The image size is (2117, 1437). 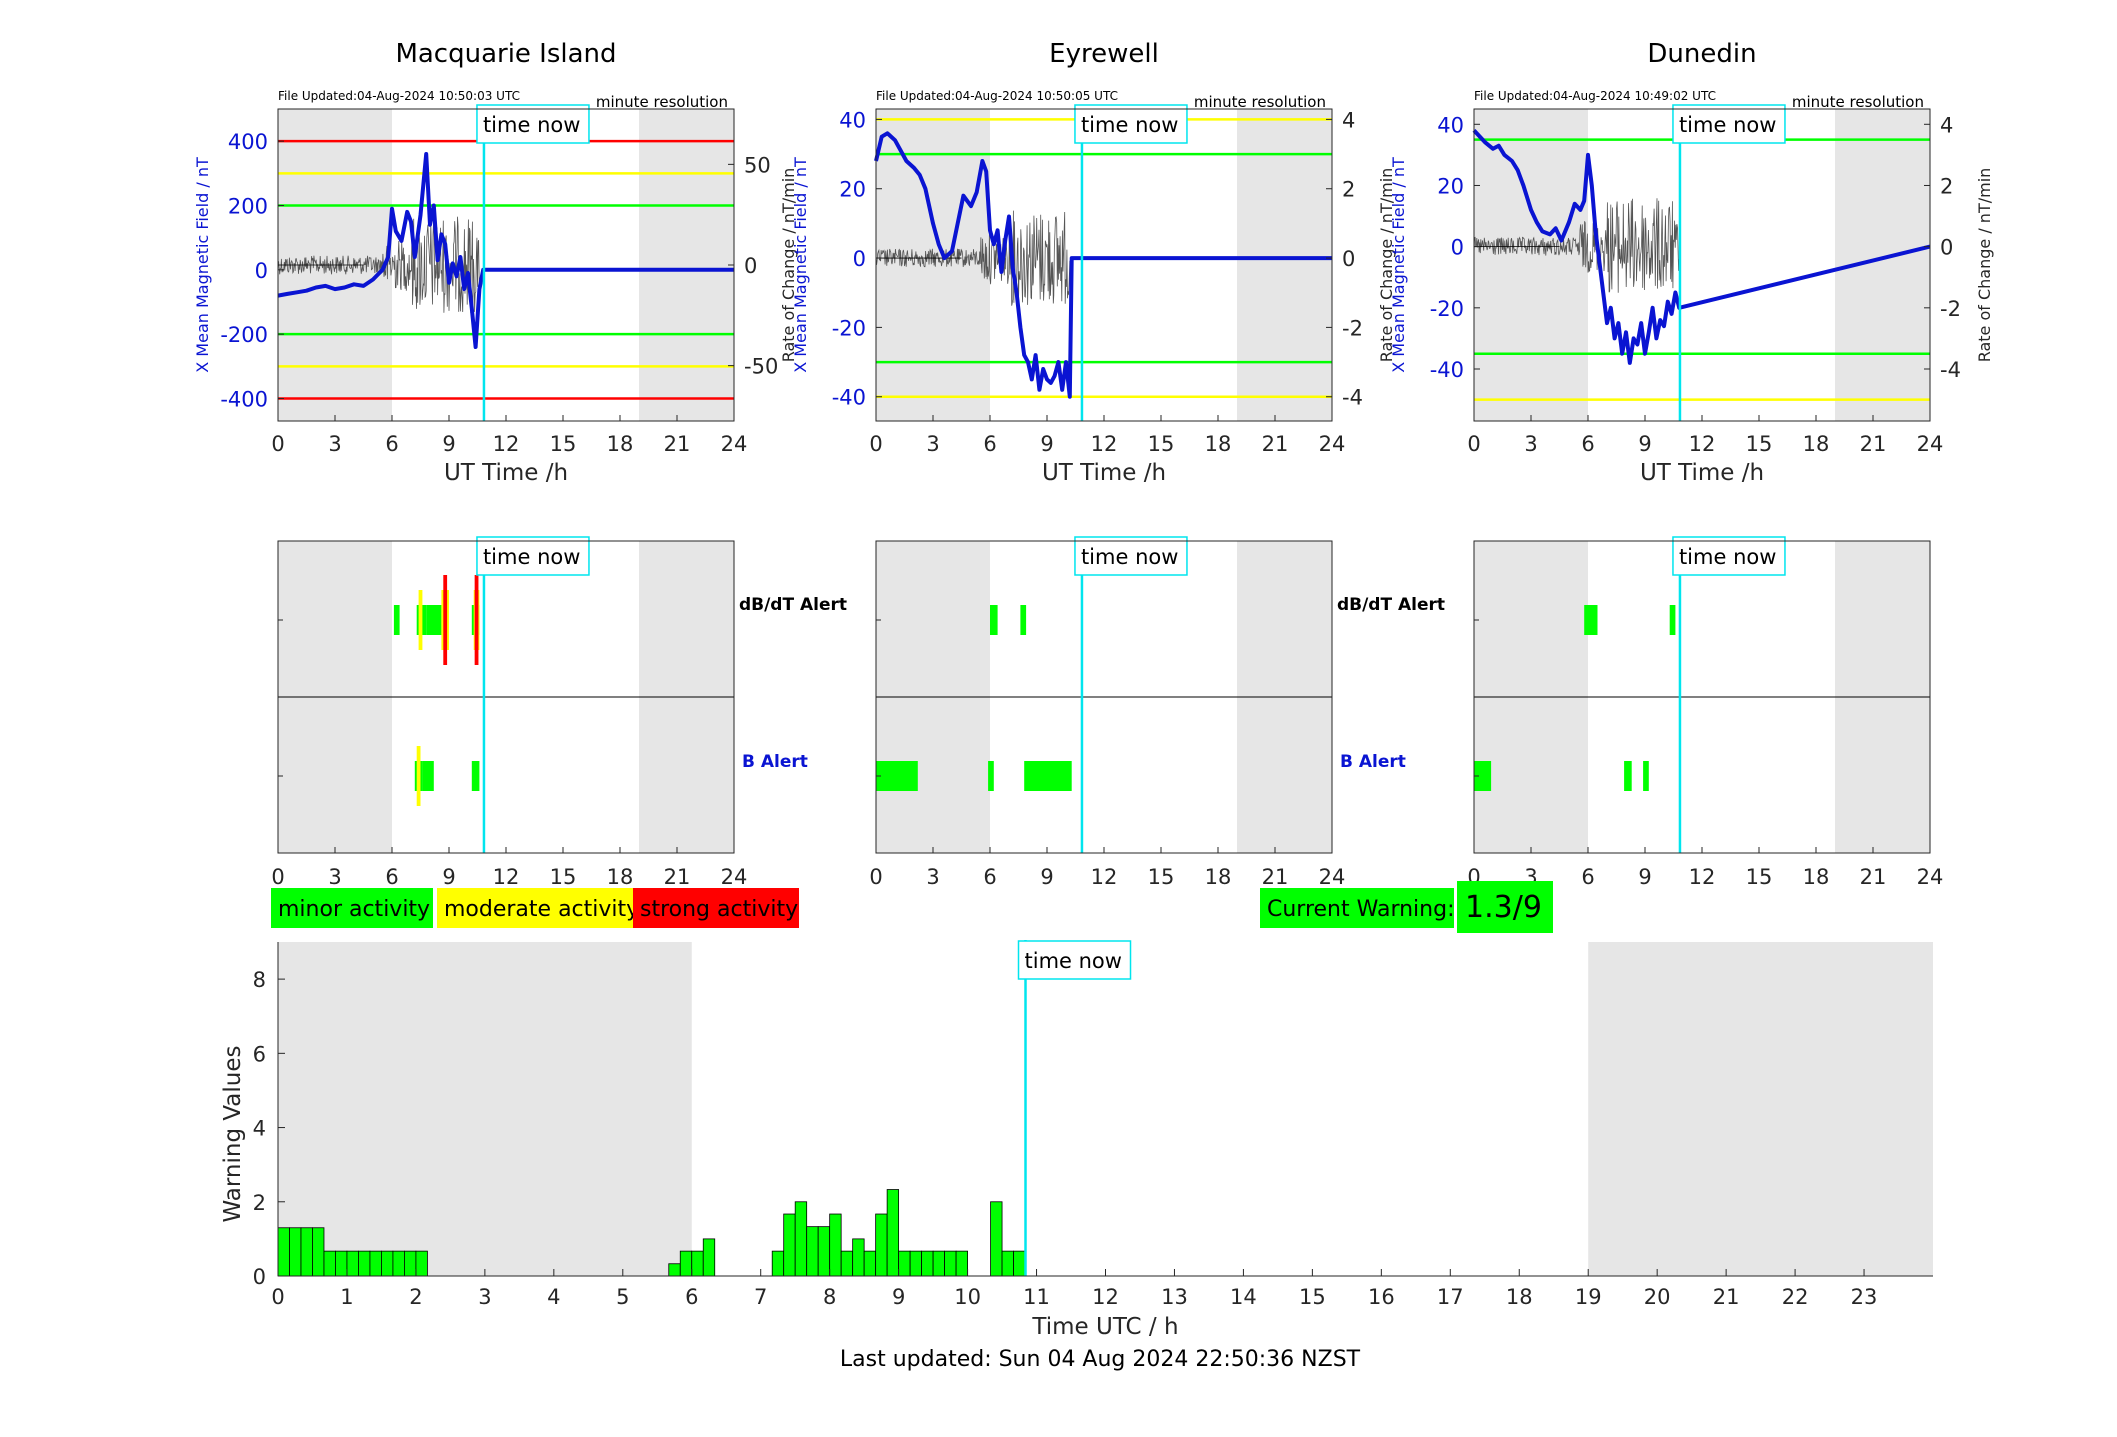 I want to click on b-alert-label: B Alert, so click(x=1373, y=762).